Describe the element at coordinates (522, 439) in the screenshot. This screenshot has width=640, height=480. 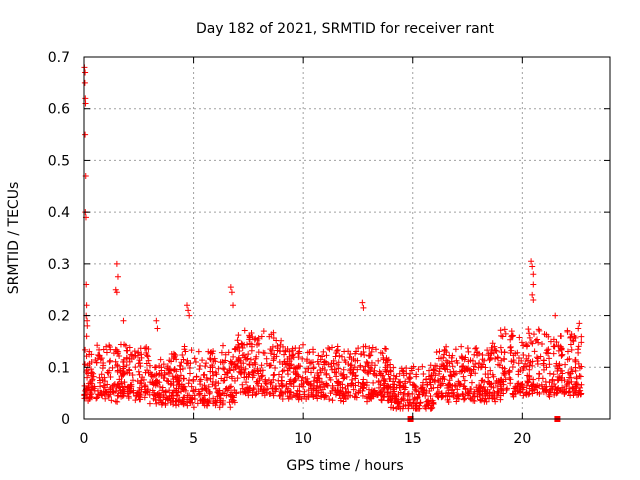
I see `x-tick-label: 20` at that location.